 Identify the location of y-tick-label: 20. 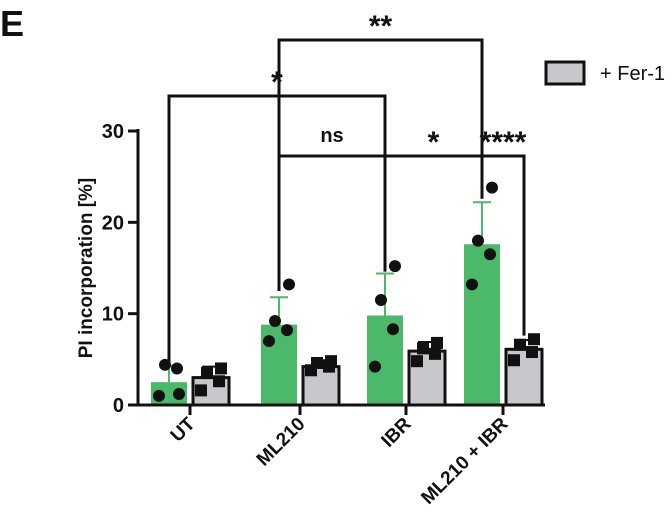
(113, 223).